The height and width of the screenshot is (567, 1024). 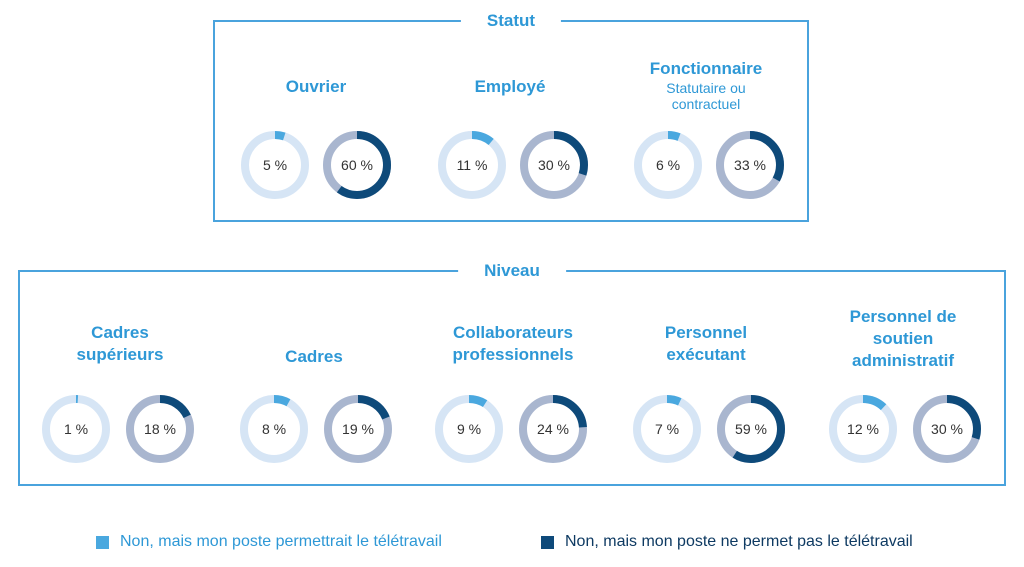 I want to click on donut-cadres-series-2-arc, so click(x=358, y=429).